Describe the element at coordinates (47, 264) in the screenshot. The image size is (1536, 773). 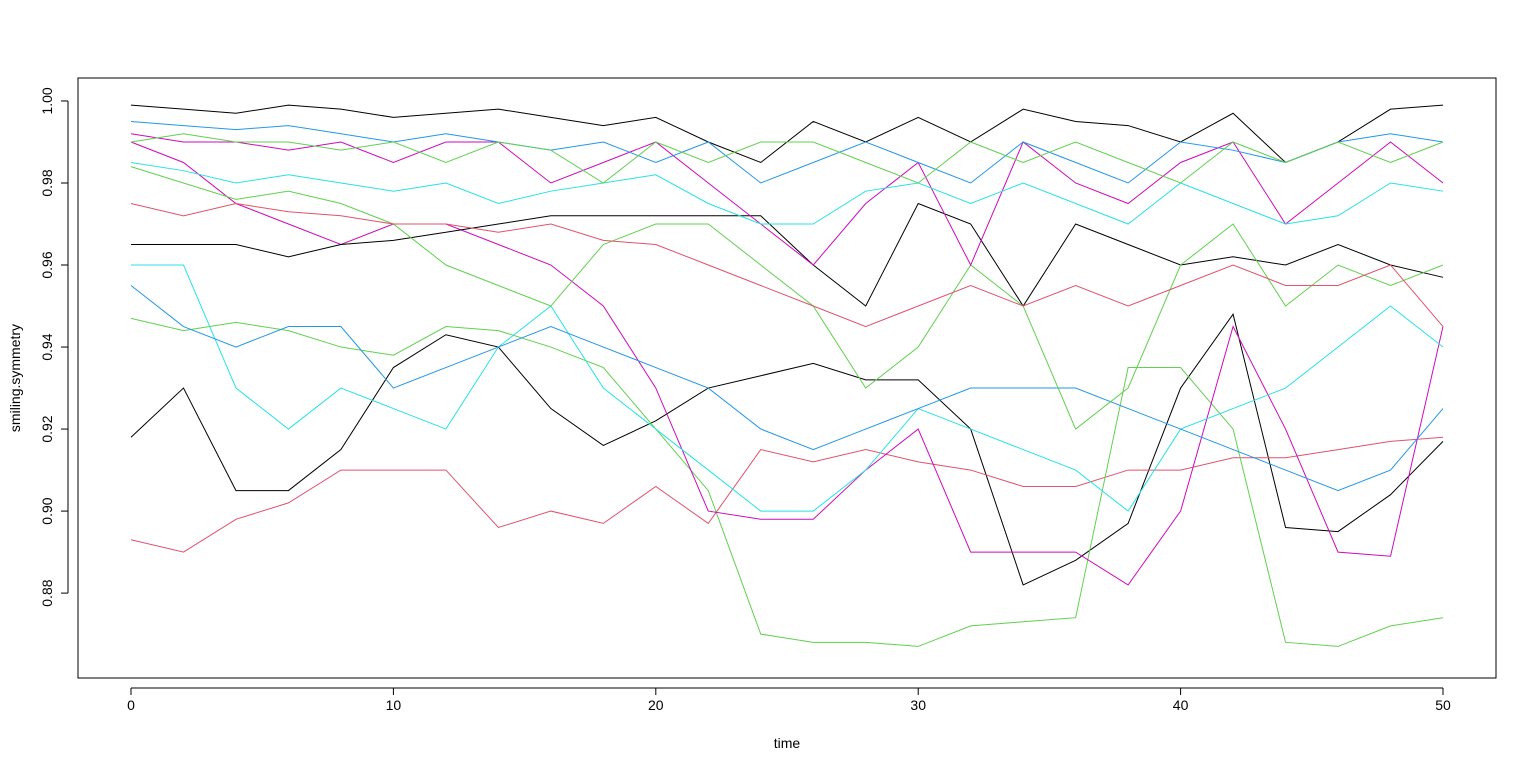
I see `y-tick-label: 0.96` at that location.